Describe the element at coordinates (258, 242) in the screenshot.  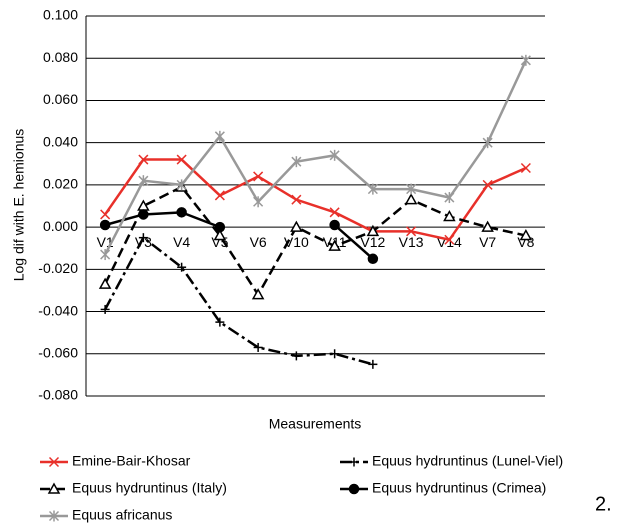
I see `x-tick-label: V6` at that location.